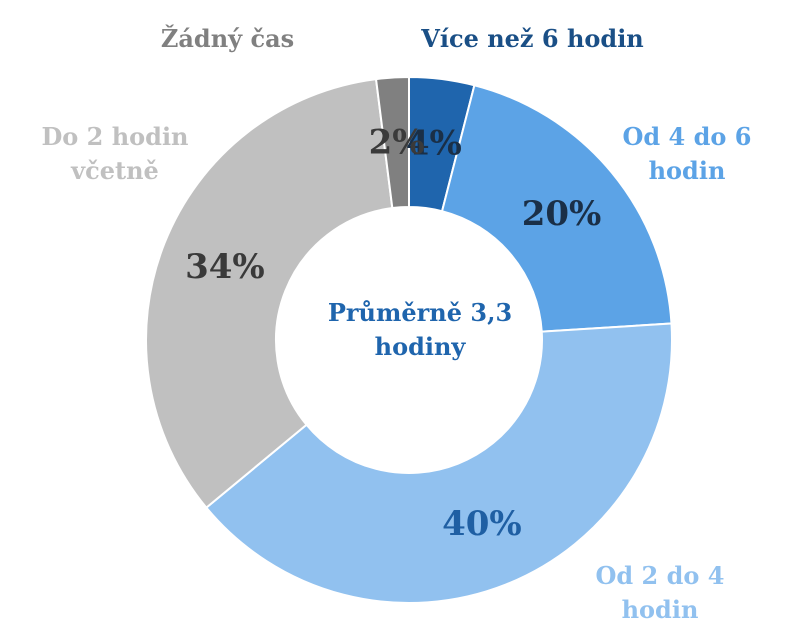 The image size is (799, 644). Describe the element at coordinates (225, 267) in the screenshot. I see `value-label-up-to-2-hours: 34%` at that location.